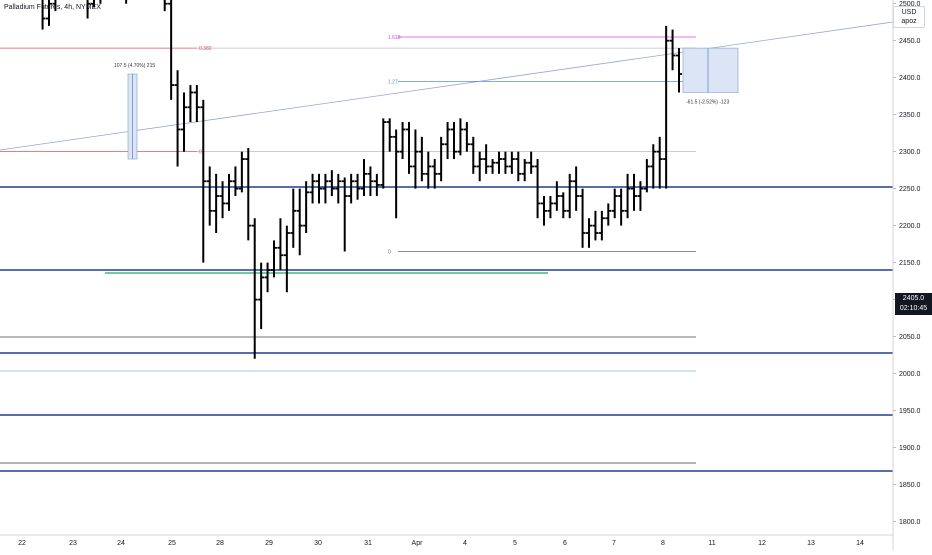 This screenshot has height=555, width=932. I want to click on price-tick-label: 2000.0, so click(910, 374).